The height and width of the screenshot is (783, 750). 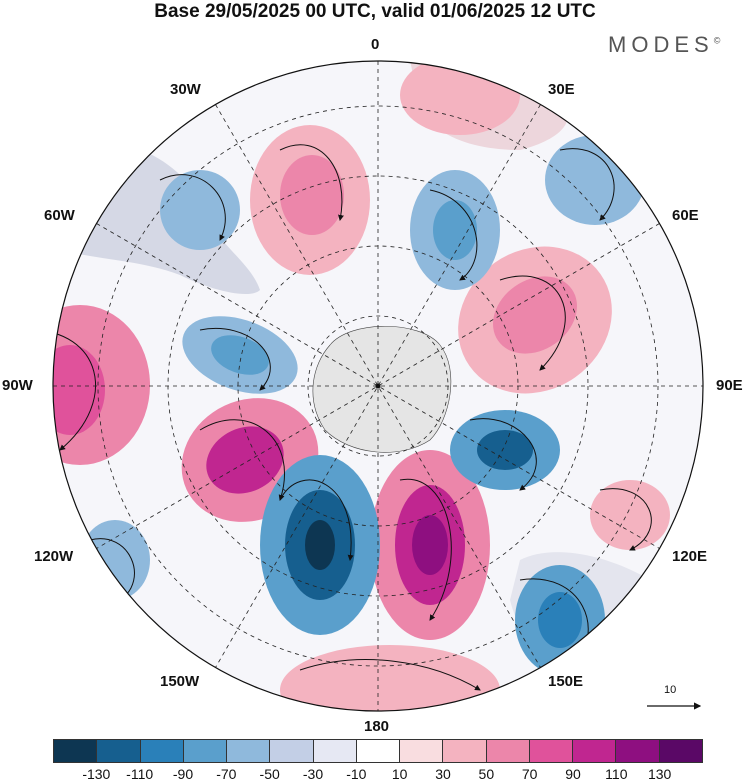 I want to click on longitude-label-150e: 150E, so click(x=566, y=681).